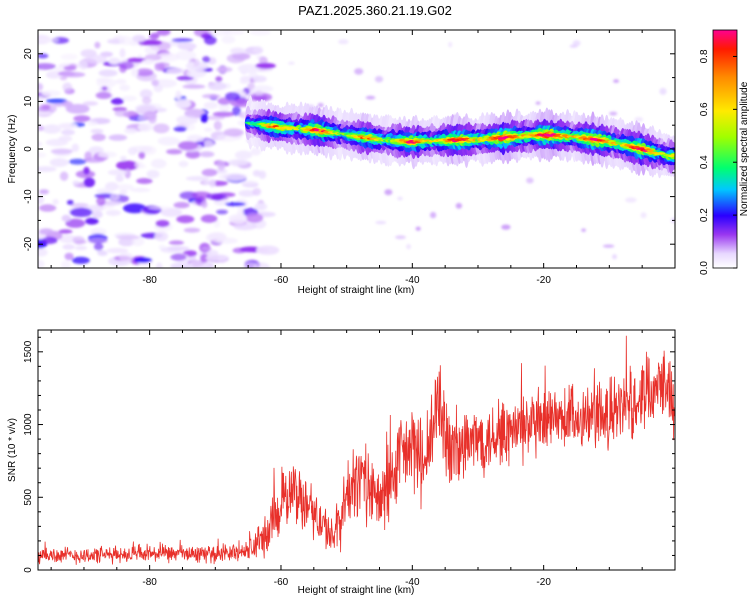 Image resolution: width=750 pixels, height=600 pixels. Describe the element at coordinates (704, 109) in the screenshot. I see `colorbar-tick-label: 0.6` at that location.